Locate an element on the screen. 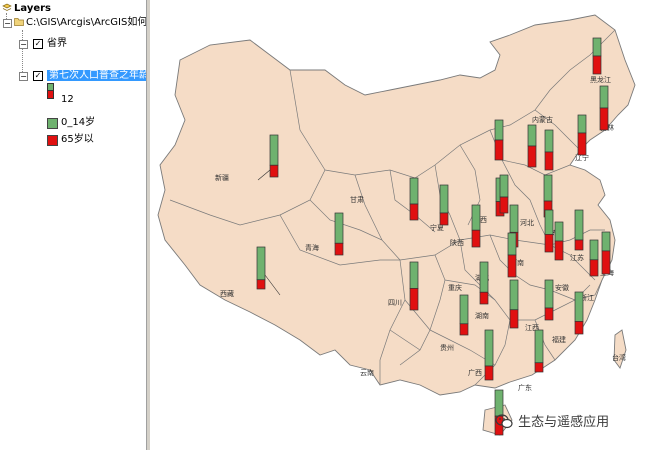 The height and width of the screenshot is (450, 660). province-label: 河南 is located at coordinates (517, 262).